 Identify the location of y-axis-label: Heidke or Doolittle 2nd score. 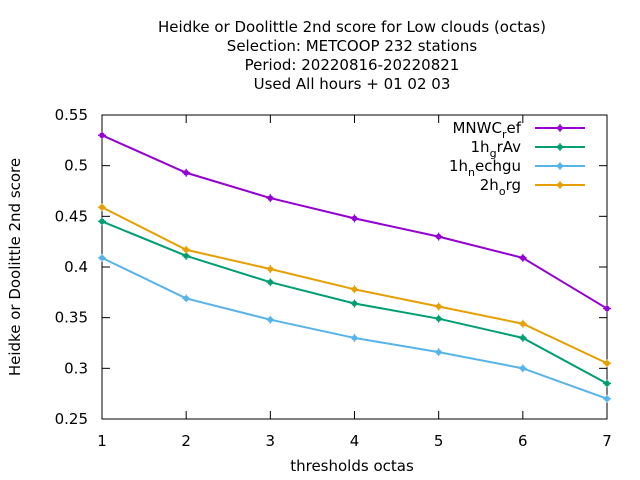
(15, 267).